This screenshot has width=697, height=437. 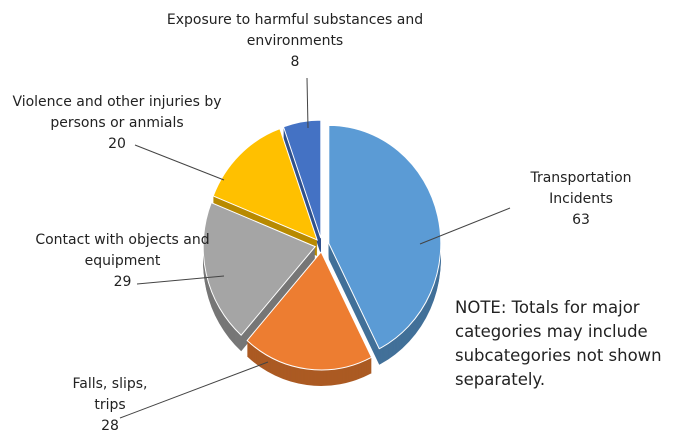 What do you see at coordinates (122, 250) in the screenshot?
I see `slice-label: Contact with objects and equipment` at bounding box center [122, 250].